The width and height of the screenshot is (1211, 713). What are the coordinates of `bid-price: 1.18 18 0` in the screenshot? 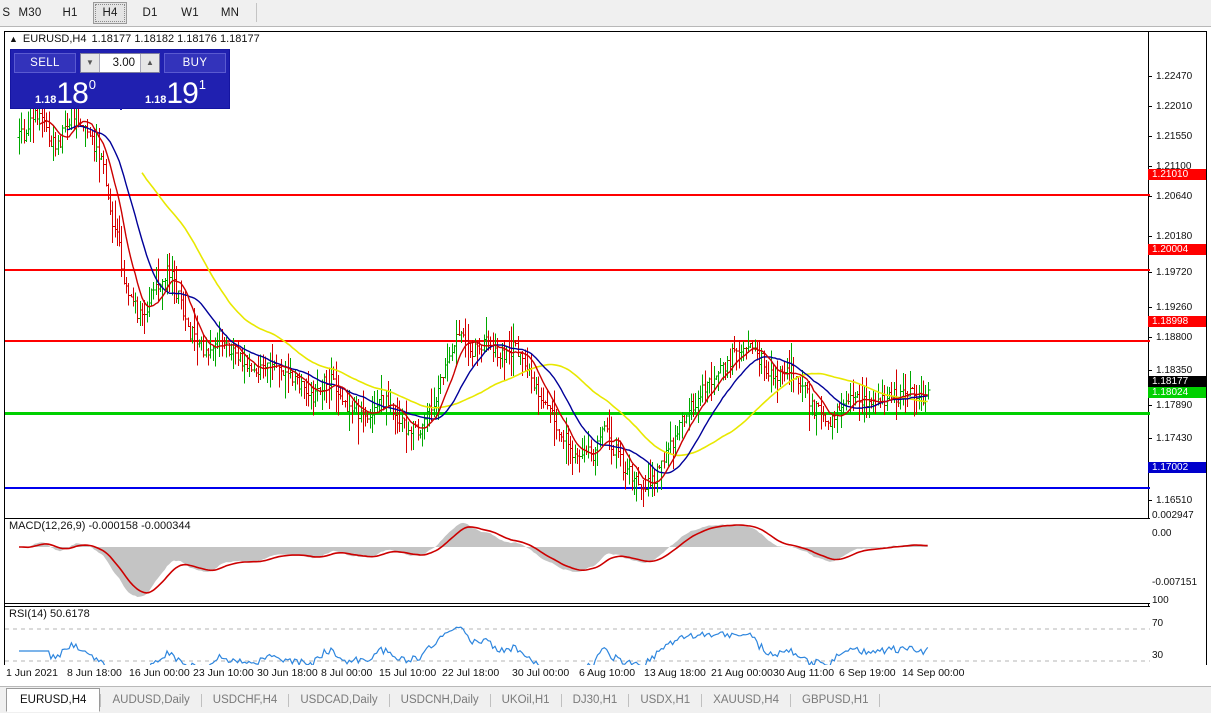 It's located at (65, 92).